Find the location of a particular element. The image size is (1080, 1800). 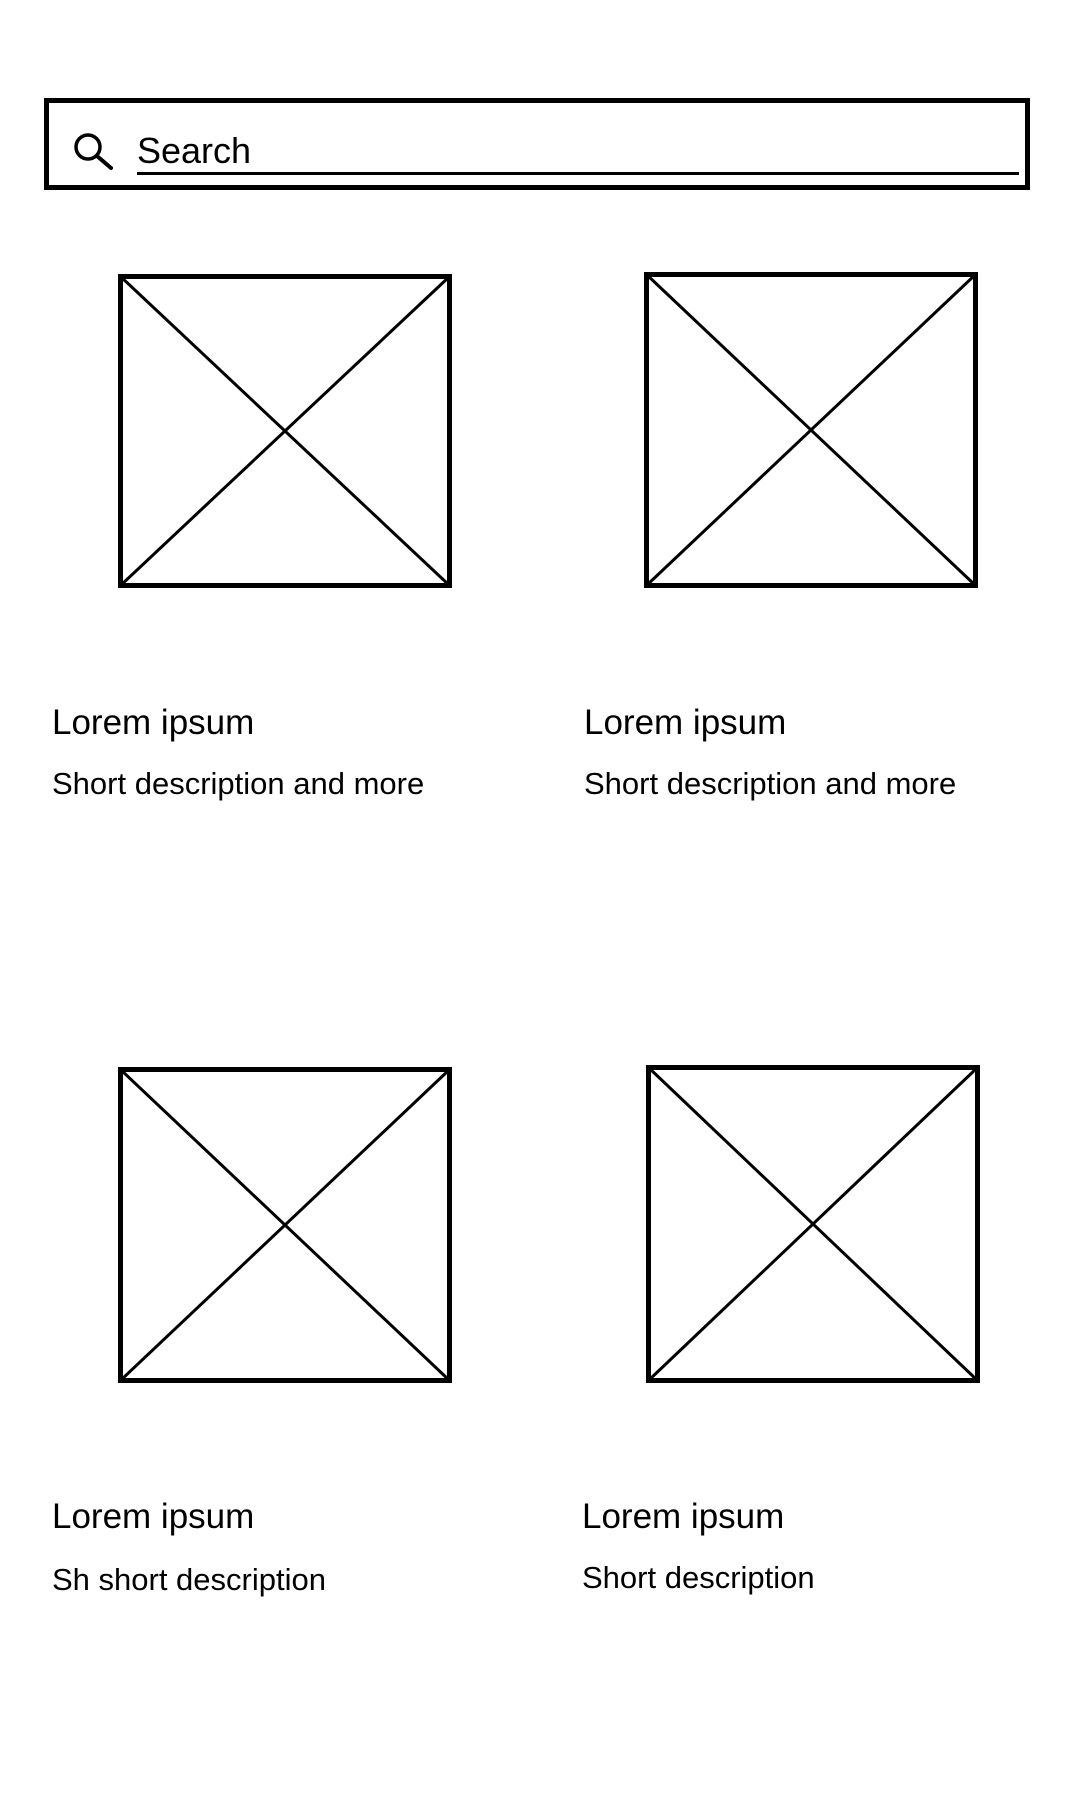

product-card: Lorem ipsum Short description is located at coordinates (802, 1335).